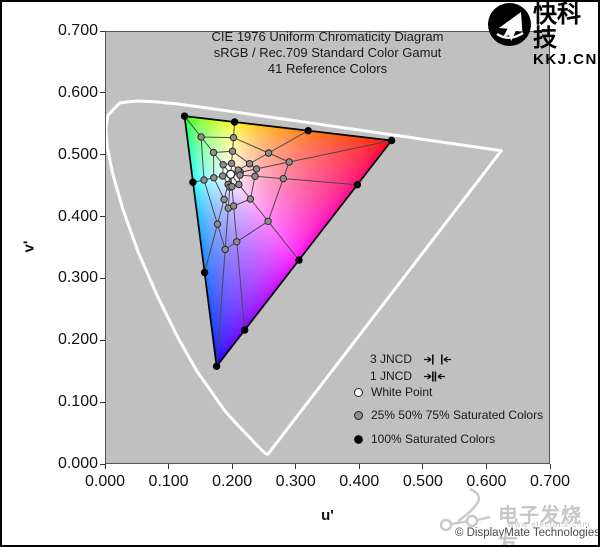 The height and width of the screenshot is (547, 600). Describe the element at coordinates (232, 151) in the screenshot. I see `yellow-50-dot` at that location.